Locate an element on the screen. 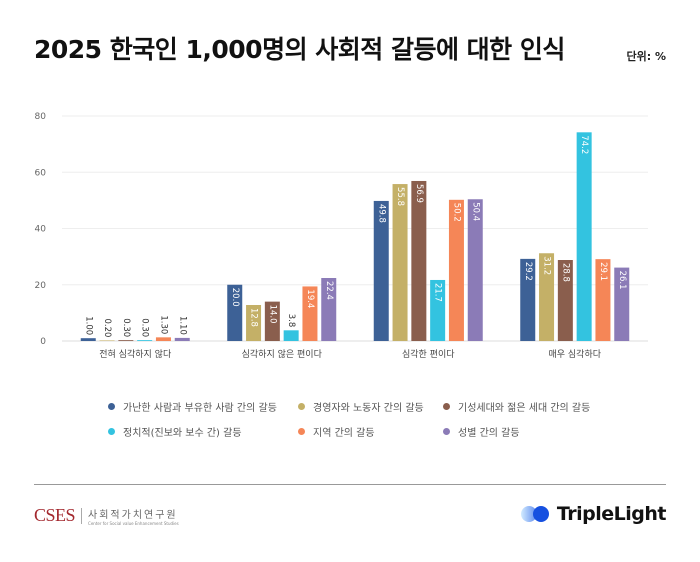 The height and width of the screenshot is (562, 700). data-label: 19.4 is located at coordinates (310, 298).